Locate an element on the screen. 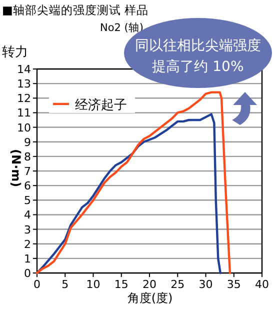  y-tick-label: 13 is located at coordinates (24, 84).